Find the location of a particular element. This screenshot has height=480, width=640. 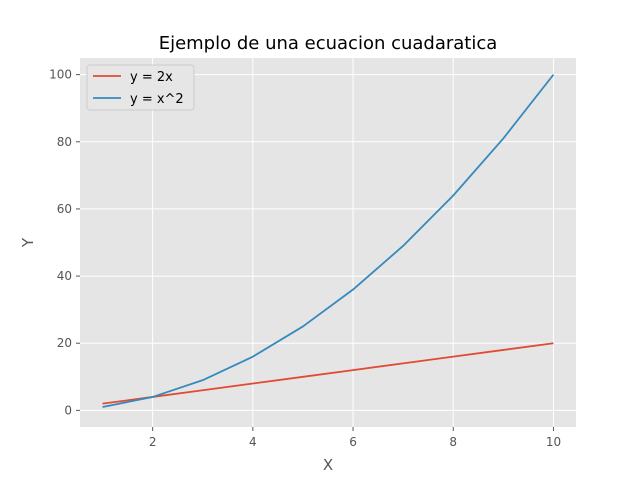

x-tick-label: 4 is located at coordinates (253, 442).